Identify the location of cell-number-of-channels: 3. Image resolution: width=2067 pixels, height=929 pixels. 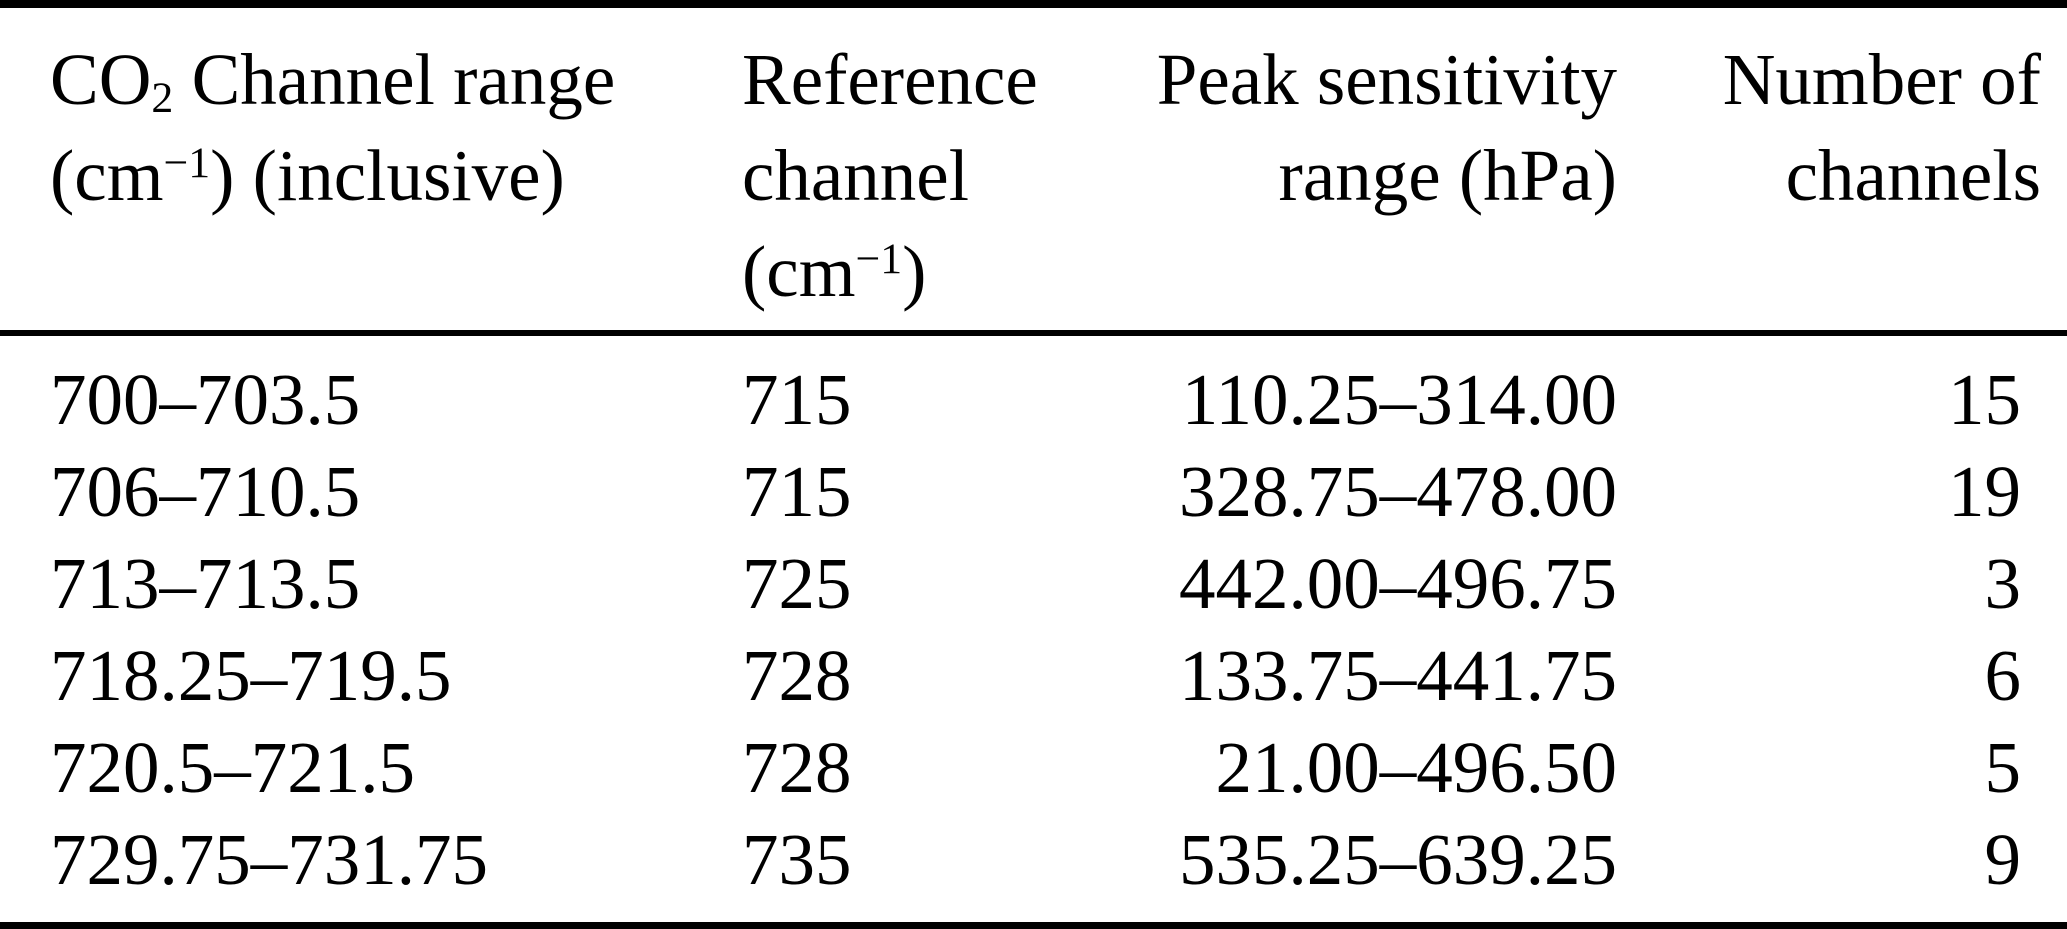
(2003, 583).